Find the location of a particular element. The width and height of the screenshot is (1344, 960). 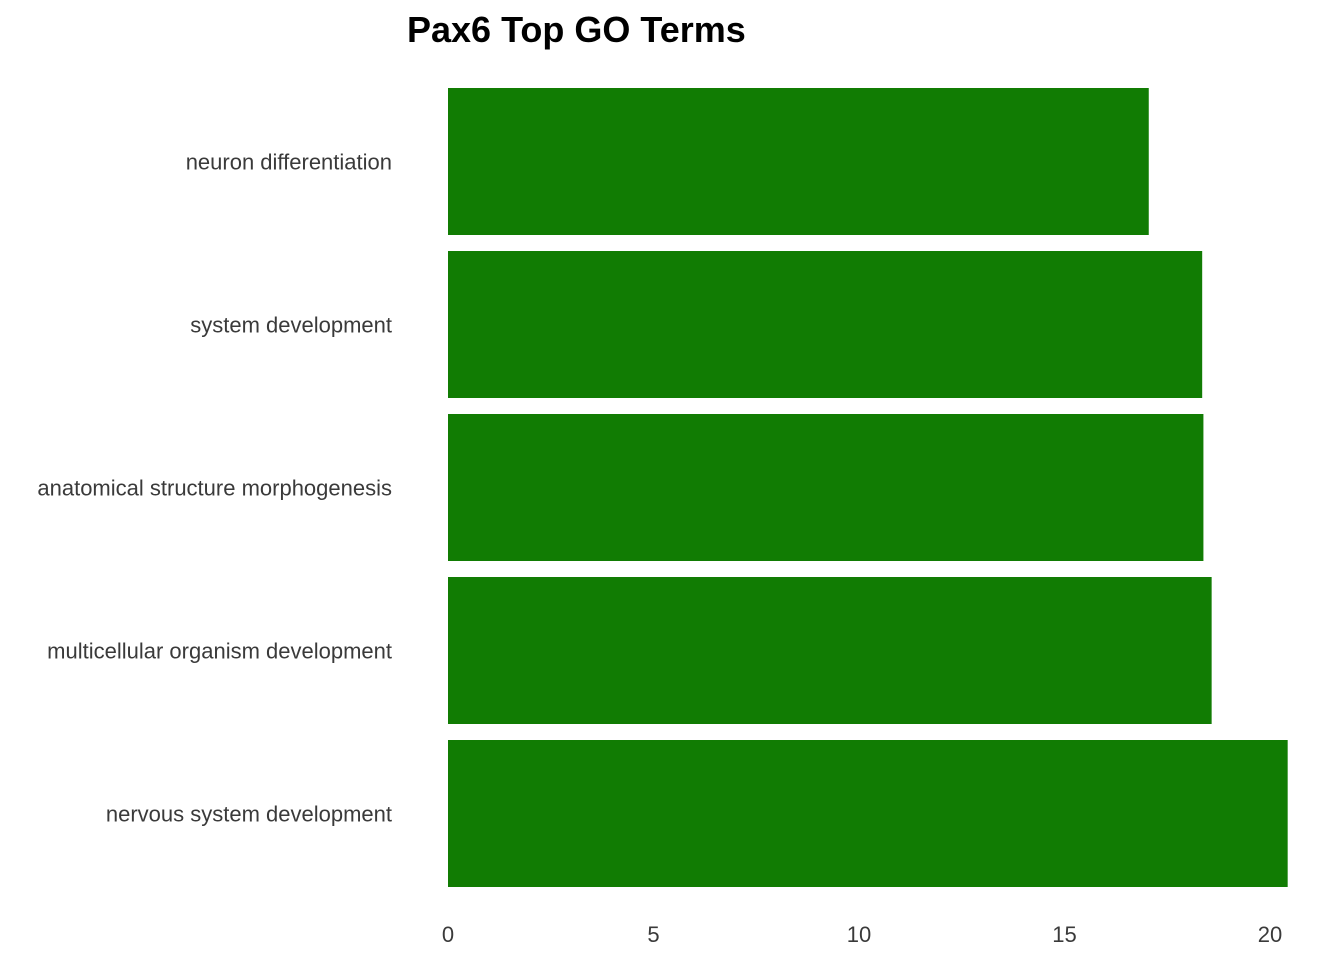

category-label: multicellular organism development is located at coordinates (219, 651).